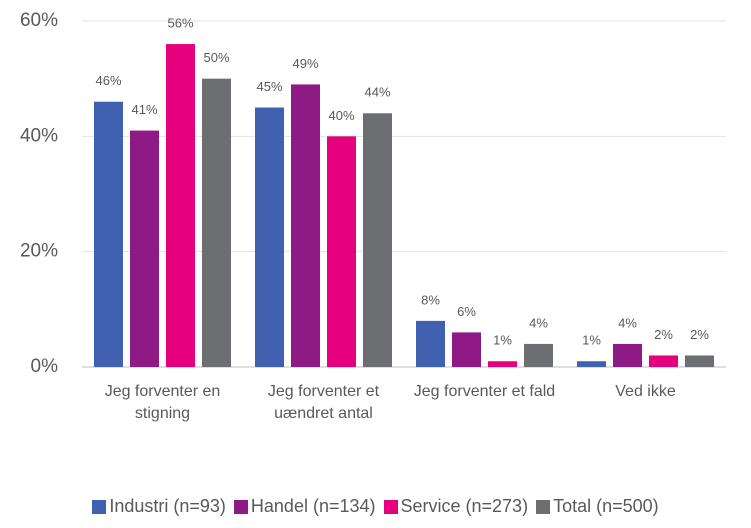  What do you see at coordinates (377, 92) in the screenshot?
I see `data-label: 44%` at bounding box center [377, 92].